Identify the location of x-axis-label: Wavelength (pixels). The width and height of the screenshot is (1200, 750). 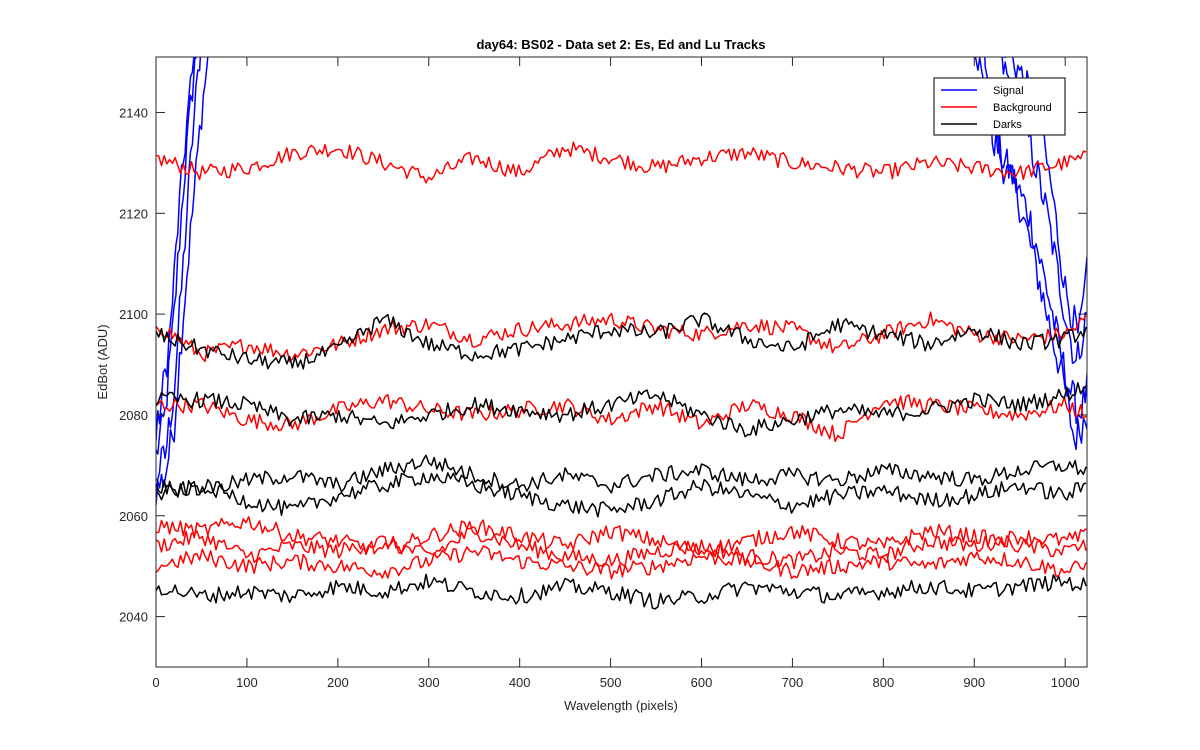
(621, 705).